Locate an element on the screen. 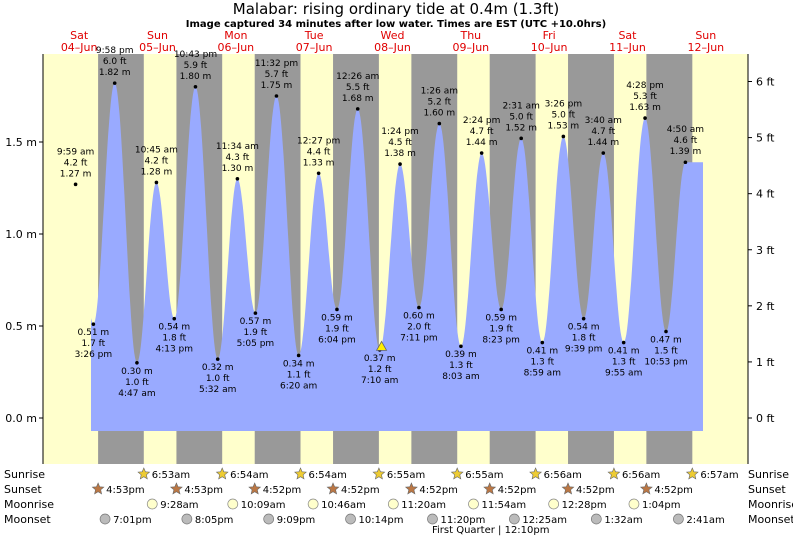  tide-label-line: 5.3 ft is located at coordinates (645, 97).